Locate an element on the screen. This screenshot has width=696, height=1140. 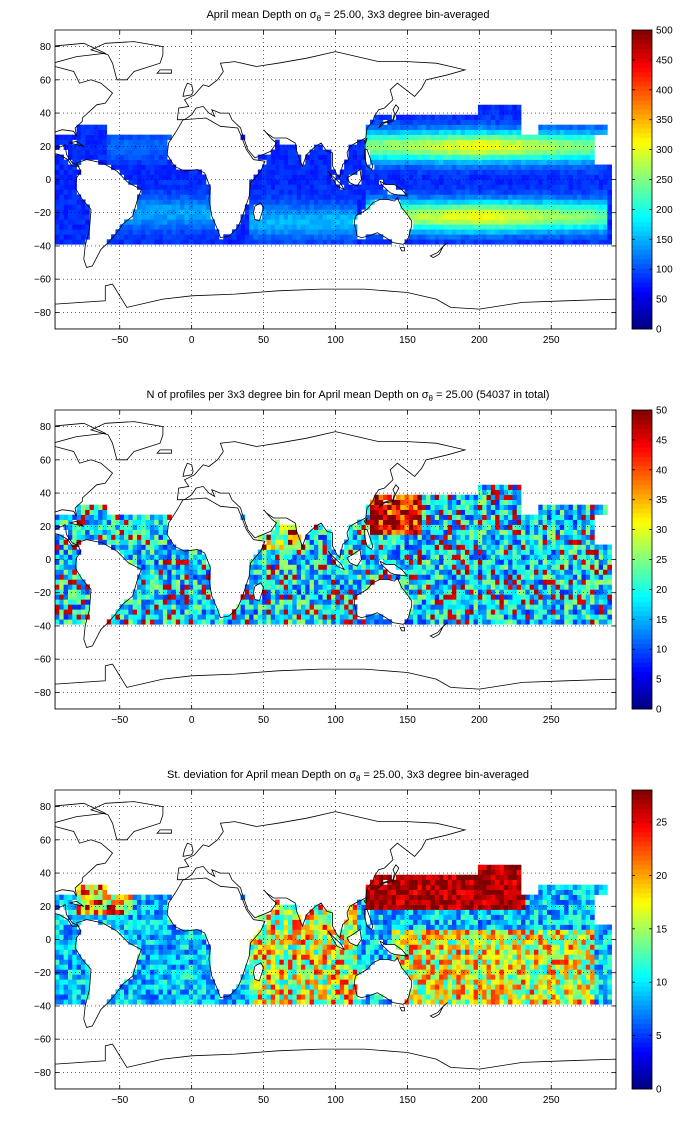
y-tick-label: 40 is located at coordinates (46, 114).